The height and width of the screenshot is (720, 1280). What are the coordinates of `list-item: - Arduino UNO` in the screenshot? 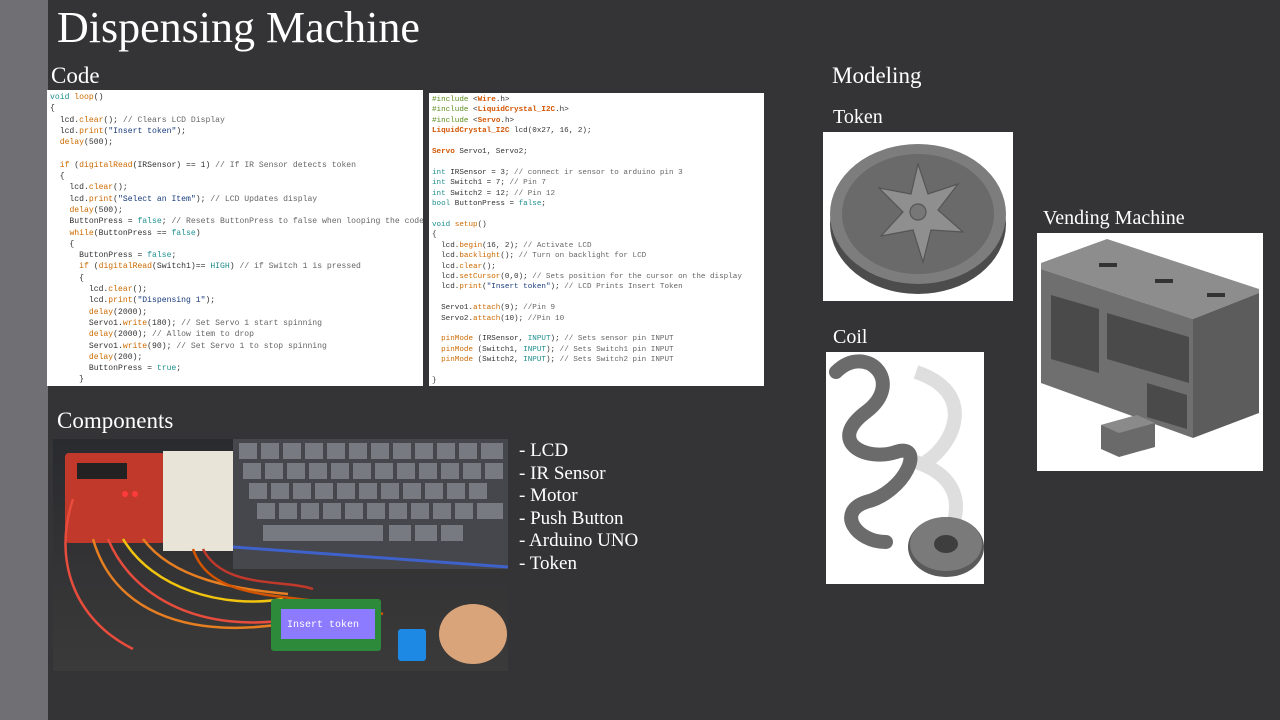 It's located at (579, 540).